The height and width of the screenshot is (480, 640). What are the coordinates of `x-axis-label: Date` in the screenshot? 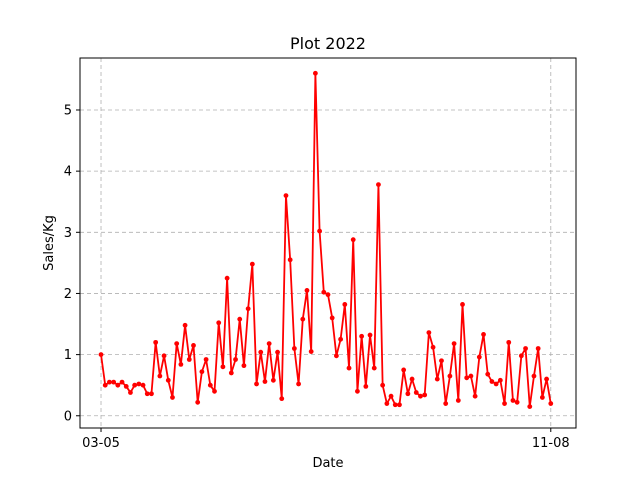 It's located at (327, 463).